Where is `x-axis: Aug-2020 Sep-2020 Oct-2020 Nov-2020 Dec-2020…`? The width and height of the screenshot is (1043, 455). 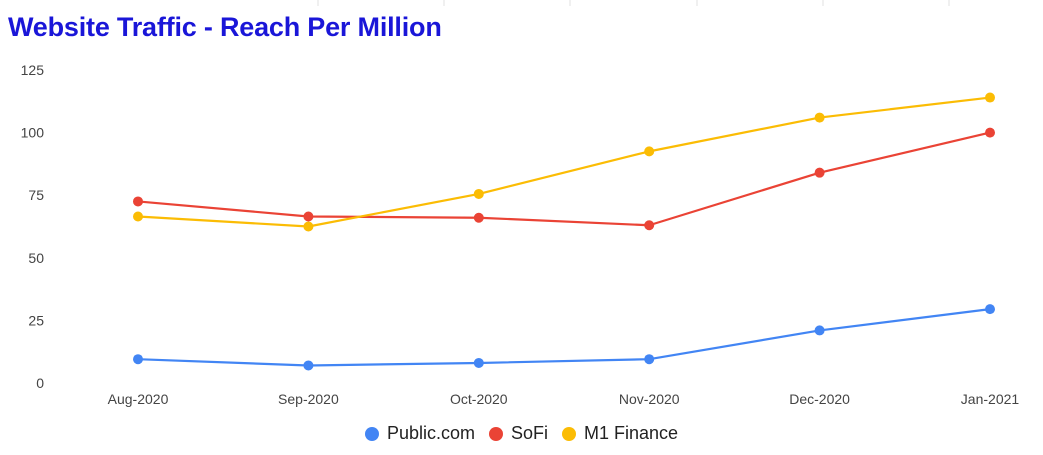
x-axis: Aug-2020 Sep-2020 Oct-2020 Nov-2020 Dec-2020… is located at coordinates (564, 399).